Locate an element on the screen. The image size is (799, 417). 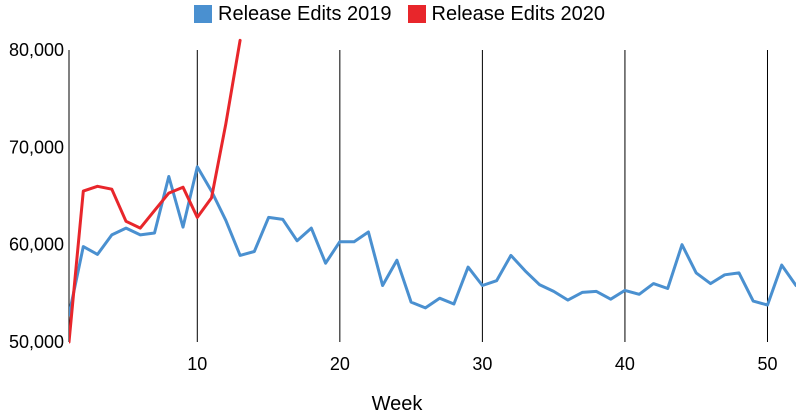
x-tick-label: 30 is located at coordinates (482, 364).